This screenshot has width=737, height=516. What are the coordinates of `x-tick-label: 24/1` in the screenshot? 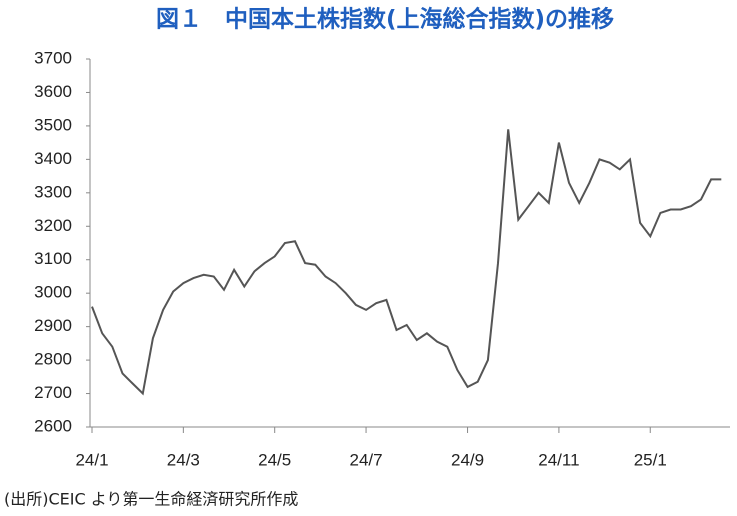 It's located at (91, 459).